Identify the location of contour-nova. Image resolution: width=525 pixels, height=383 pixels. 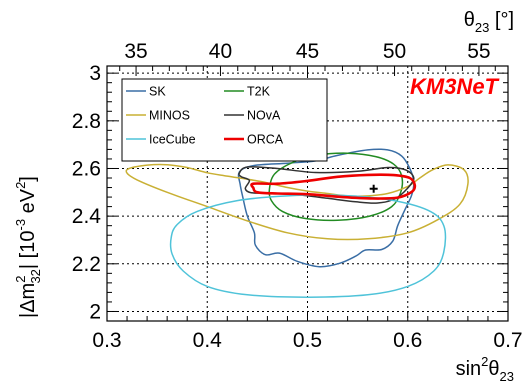
(326, 185).